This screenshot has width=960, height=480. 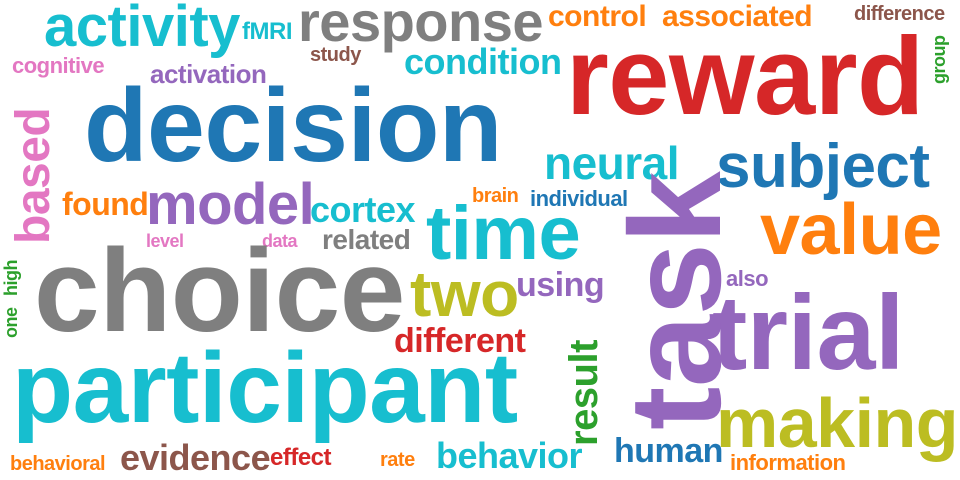 What do you see at coordinates (808, 333) in the screenshot?
I see `word-trial: trial` at bounding box center [808, 333].